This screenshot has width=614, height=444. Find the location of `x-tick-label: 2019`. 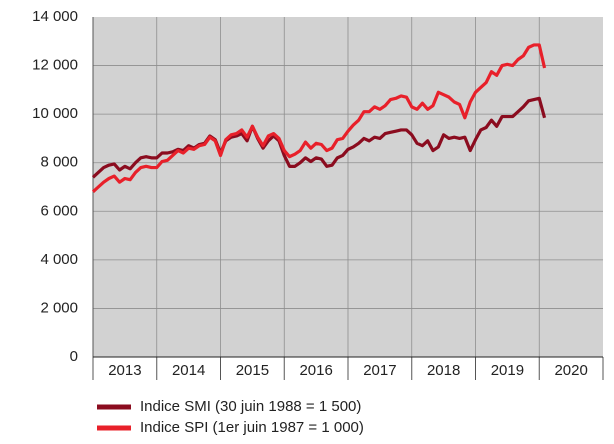

x-tick-label: 2019 is located at coordinates (507, 370).